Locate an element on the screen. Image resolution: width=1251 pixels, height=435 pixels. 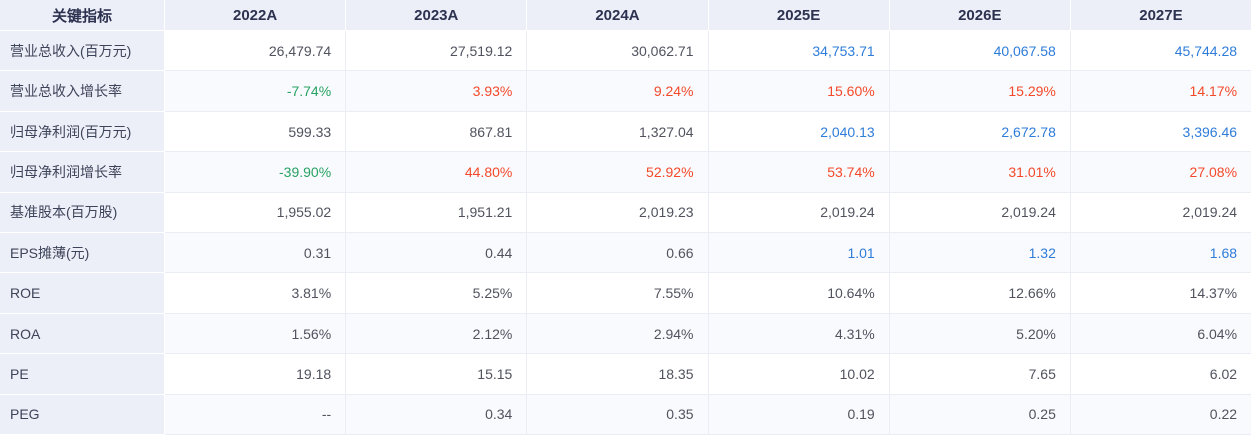
cell-2026E-row1: 40,067.58 is located at coordinates (980, 51).